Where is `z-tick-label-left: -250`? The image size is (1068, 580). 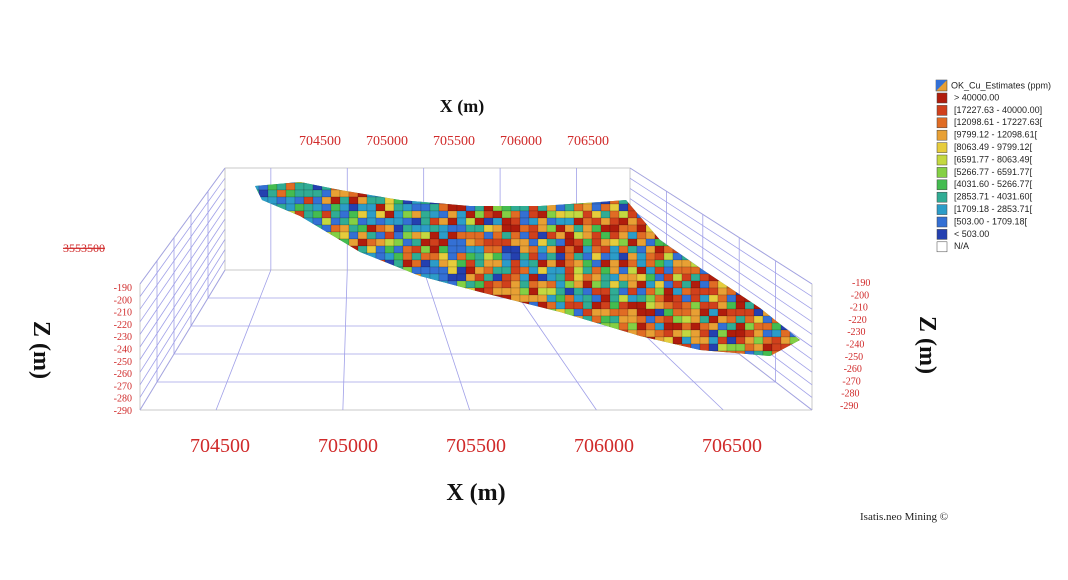
z-tick-label-left: -250 is located at coordinates (123, 362).